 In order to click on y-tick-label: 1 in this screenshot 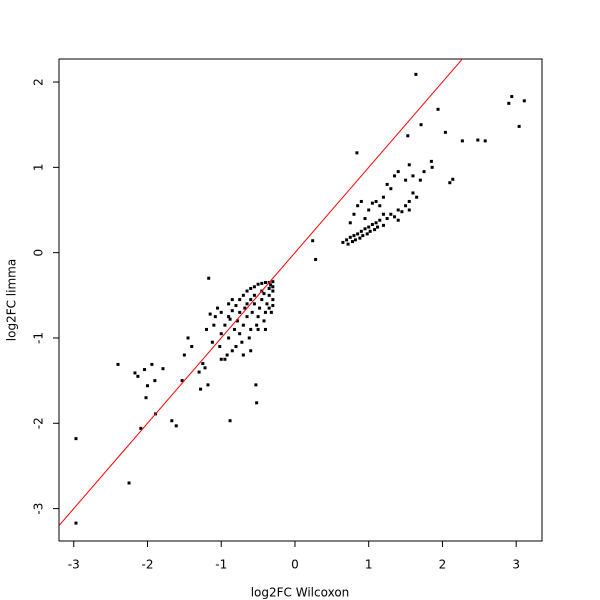, I will do `click(39, 168)`.